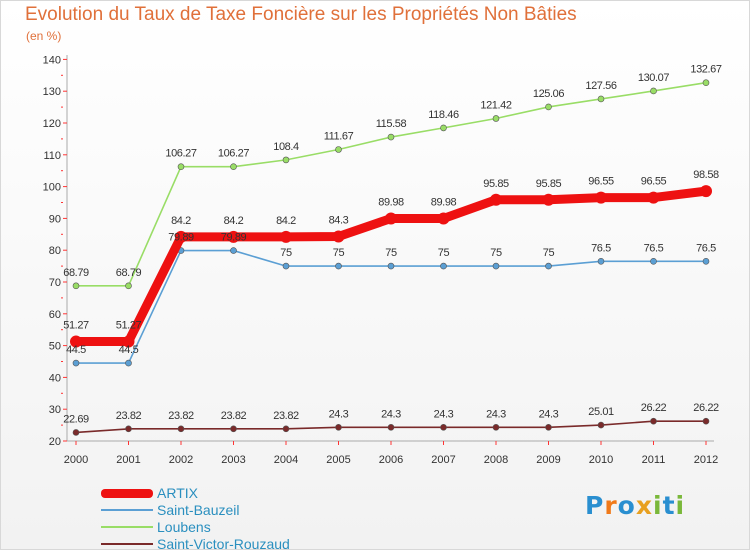  I want to click on data-label: 26.22, so click(654, 408).